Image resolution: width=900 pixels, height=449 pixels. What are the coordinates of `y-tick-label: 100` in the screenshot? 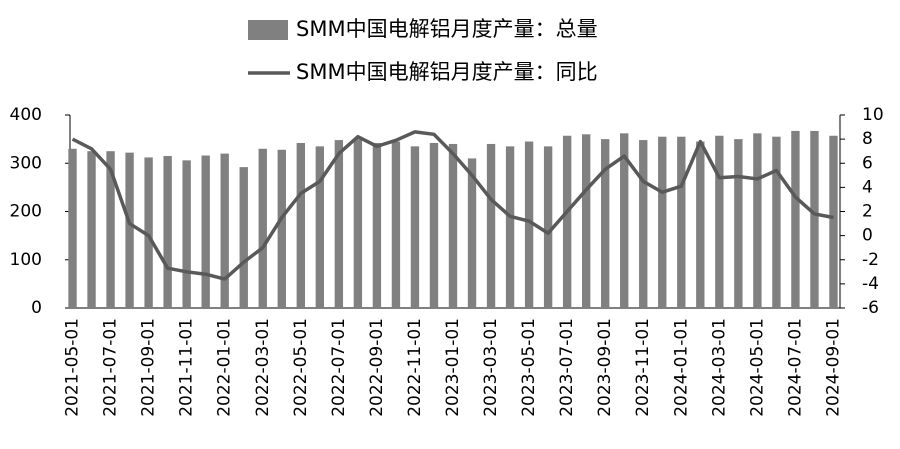 It's located at (26, 260).